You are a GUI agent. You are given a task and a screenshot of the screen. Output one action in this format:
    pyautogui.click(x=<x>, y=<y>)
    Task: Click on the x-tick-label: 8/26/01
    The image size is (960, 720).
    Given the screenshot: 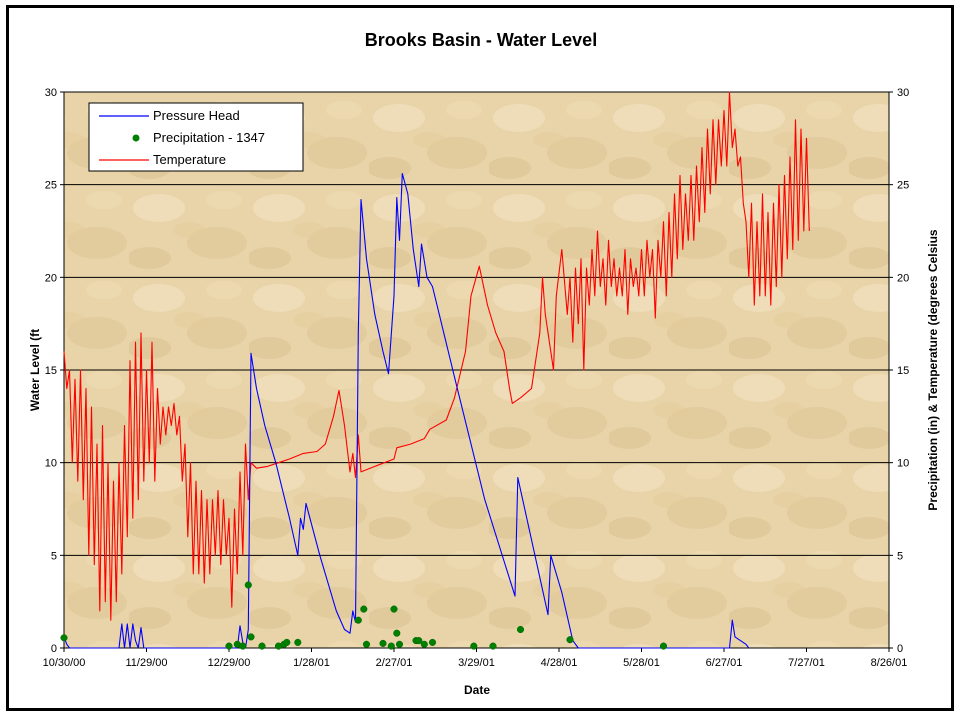 What is the action you would take?
    pyautogui.click(x=889, y=663)
    